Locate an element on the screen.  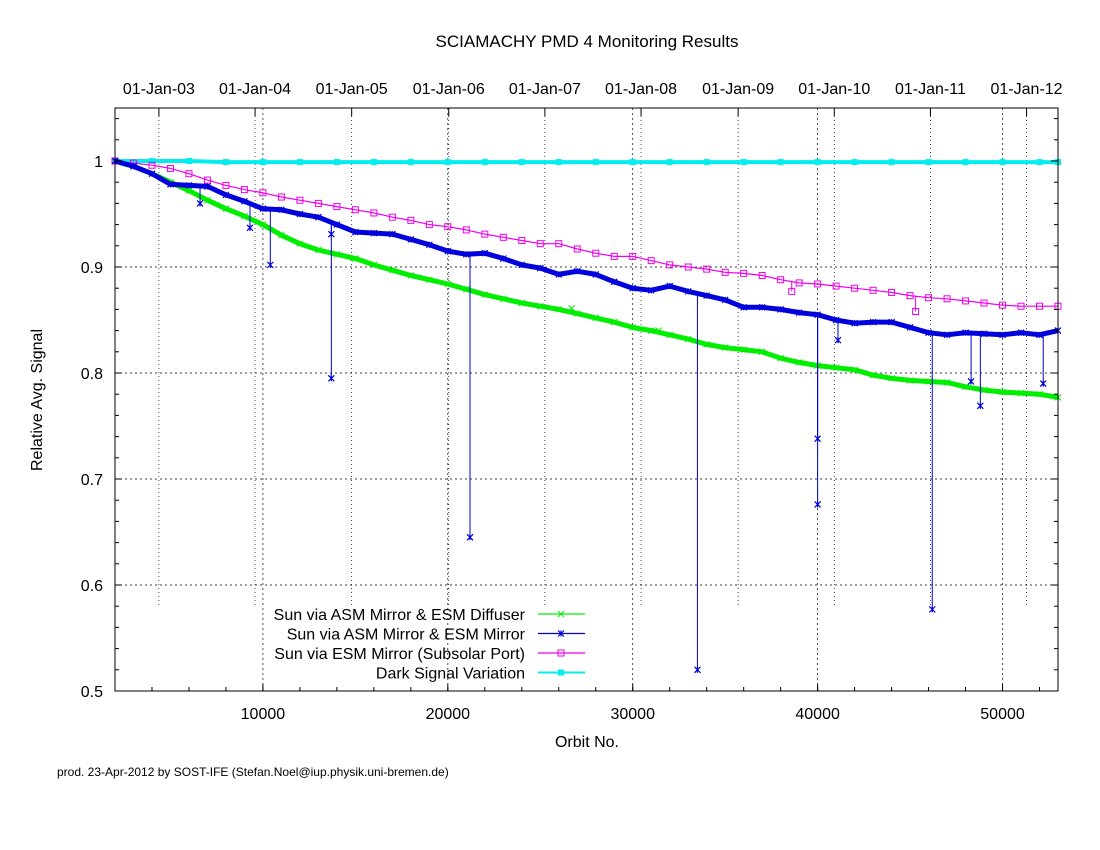
y-tick-label: 1 is located at coordinates (98, 162).